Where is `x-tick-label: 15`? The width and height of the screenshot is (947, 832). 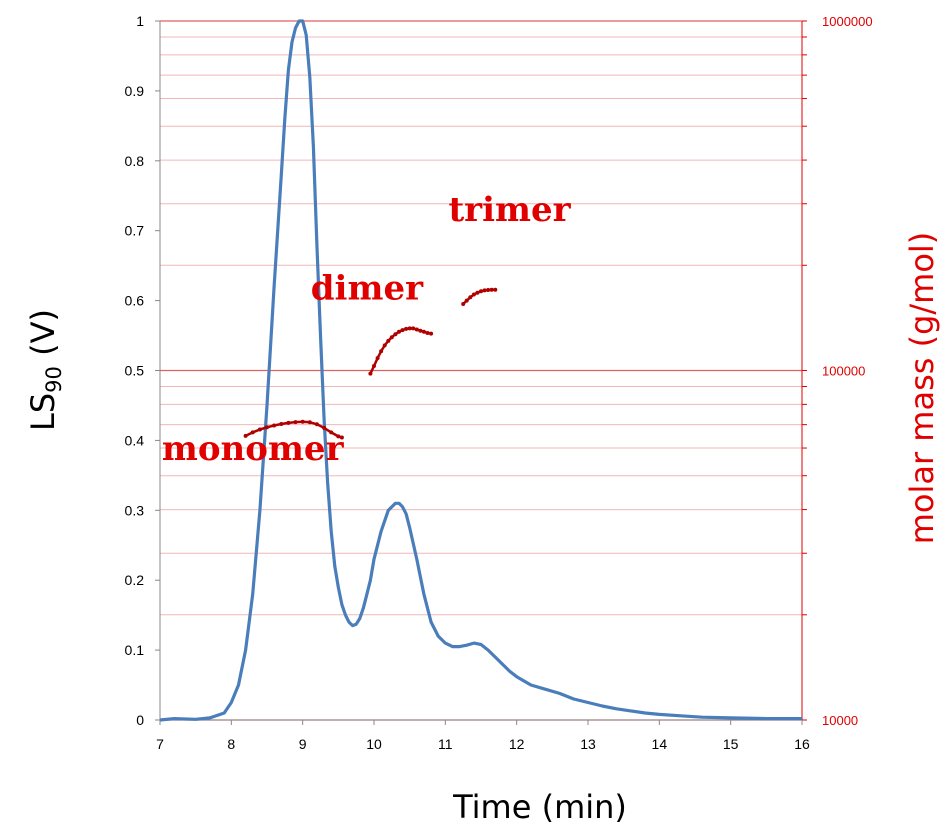 x-tick-label: 15 is located at coordinates (731, 744).